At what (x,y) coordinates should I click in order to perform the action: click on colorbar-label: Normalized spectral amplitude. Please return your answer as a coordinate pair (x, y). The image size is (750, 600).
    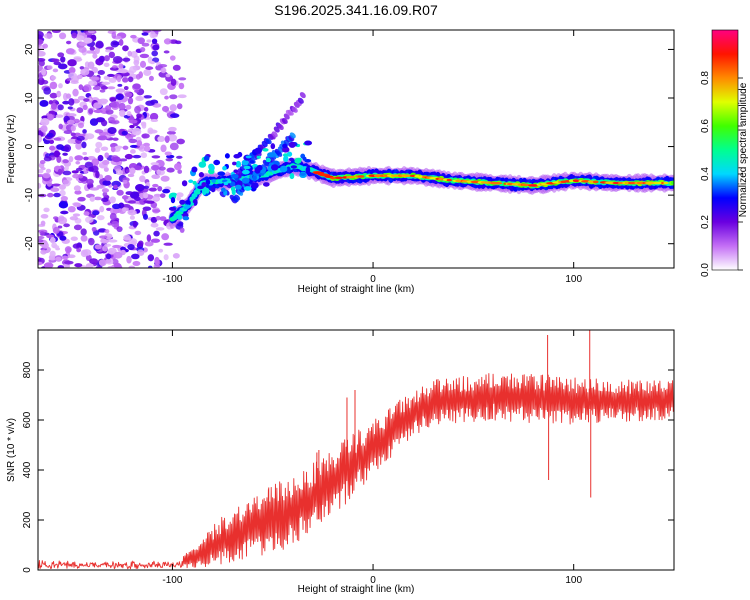
    Looking at the image, I should click on (743, 149).